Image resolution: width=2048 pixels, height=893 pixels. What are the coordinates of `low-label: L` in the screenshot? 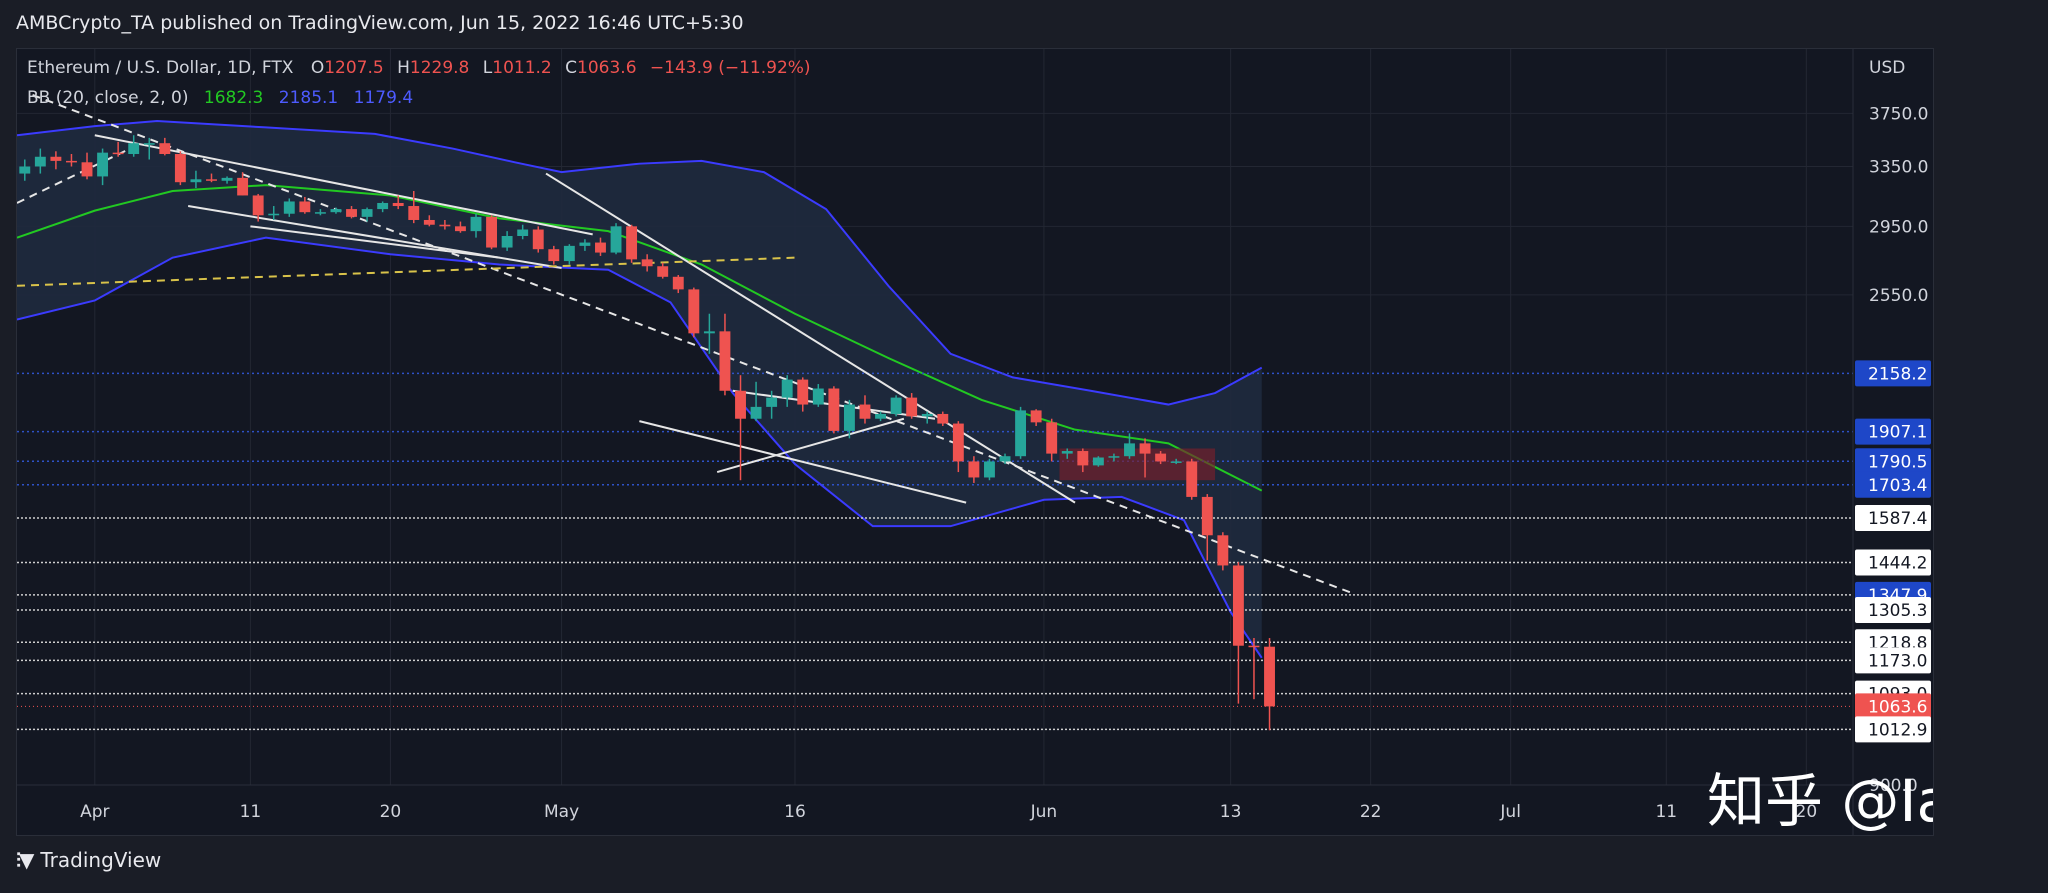 It's located at (488, 68).